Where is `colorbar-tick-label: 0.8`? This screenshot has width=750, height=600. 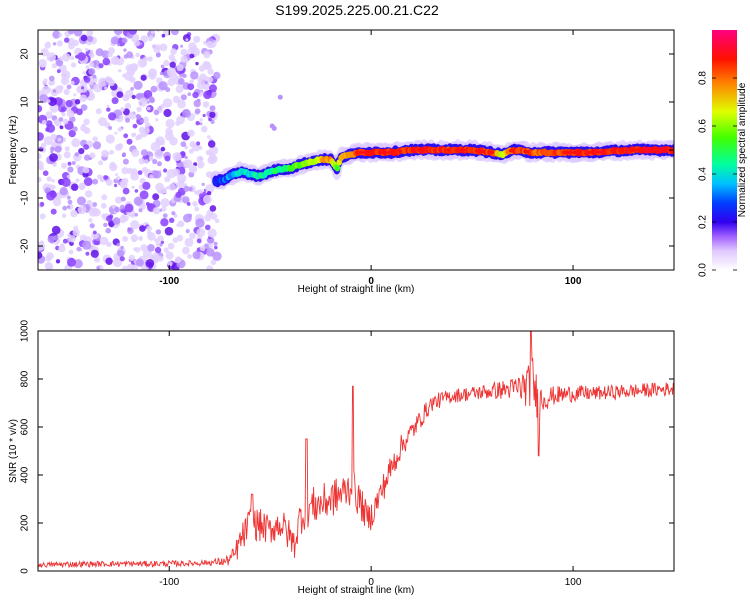 colorbar-tick-label: 0.8 is located at coordinates (703, 78).